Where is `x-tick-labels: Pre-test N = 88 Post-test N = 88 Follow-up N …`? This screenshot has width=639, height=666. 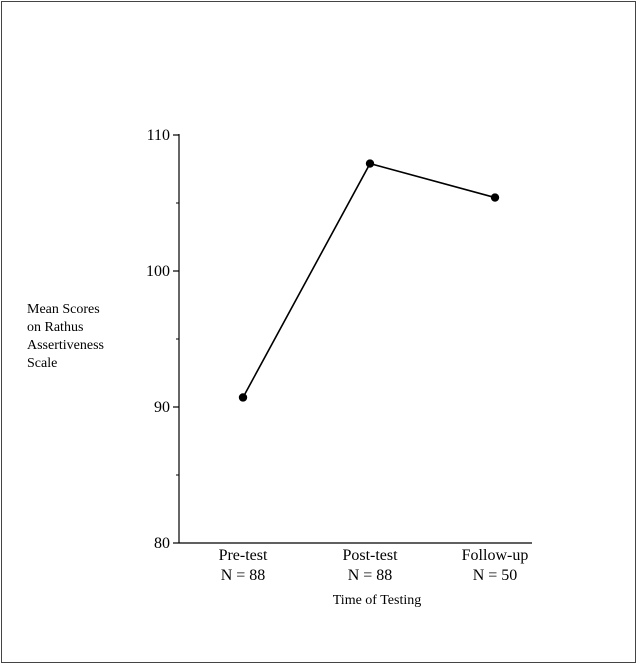 x-tick-labels: Pre-test N = 88 Post-test N = 88 Follow-up N … is located at coordinates (374, 565).